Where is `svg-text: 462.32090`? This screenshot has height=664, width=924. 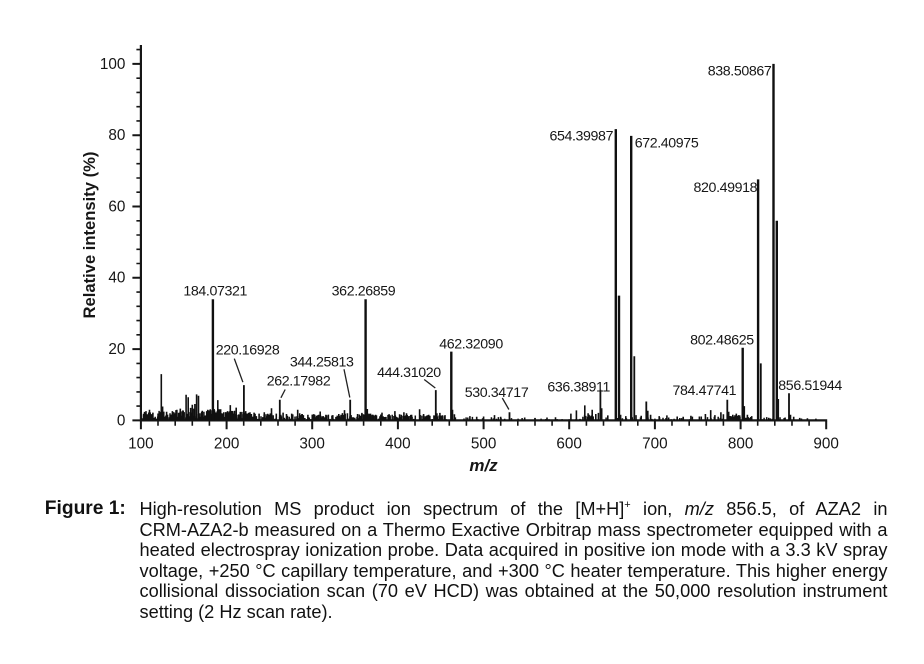 svg-text: 462.32090 is located at coordinates (471, 344).